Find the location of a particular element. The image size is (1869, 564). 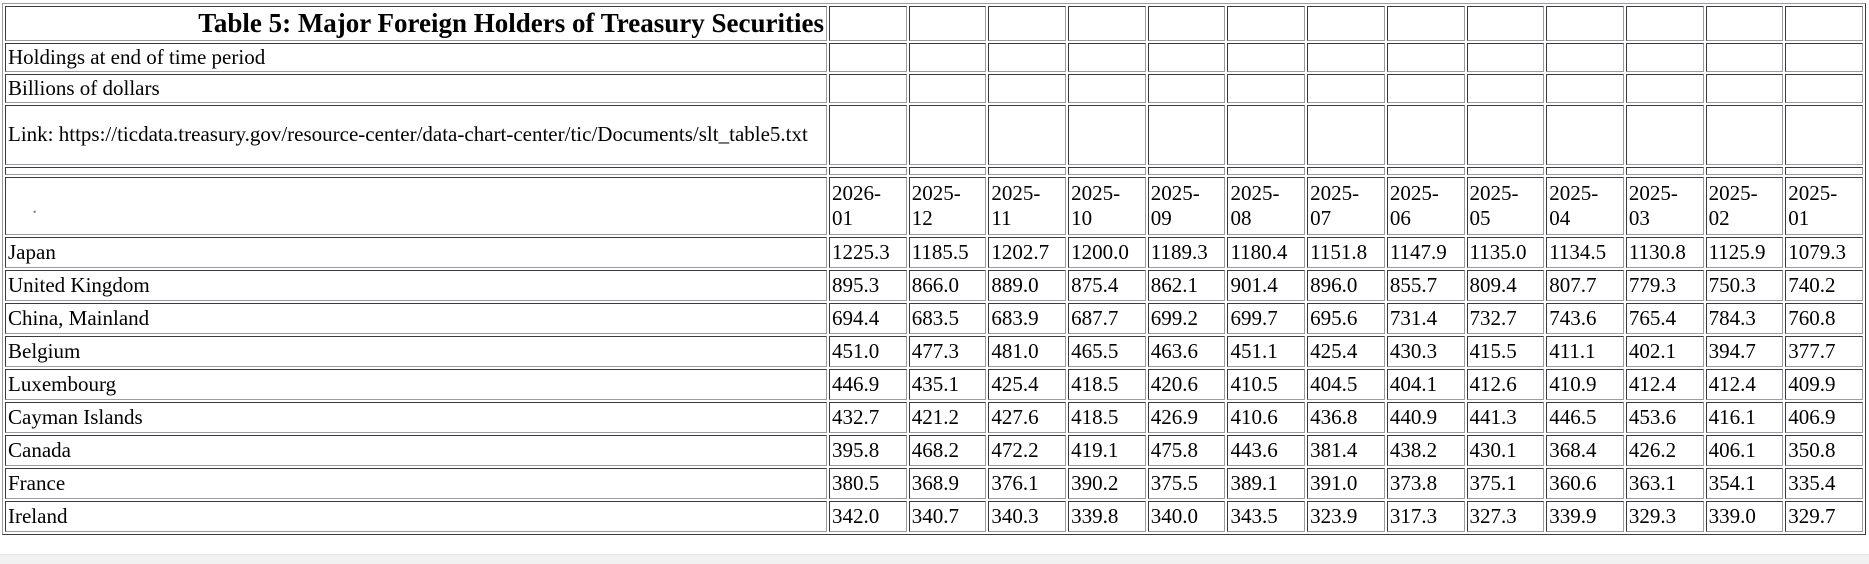

data-cell: 402.1 is located at coordinates (1664, 351).